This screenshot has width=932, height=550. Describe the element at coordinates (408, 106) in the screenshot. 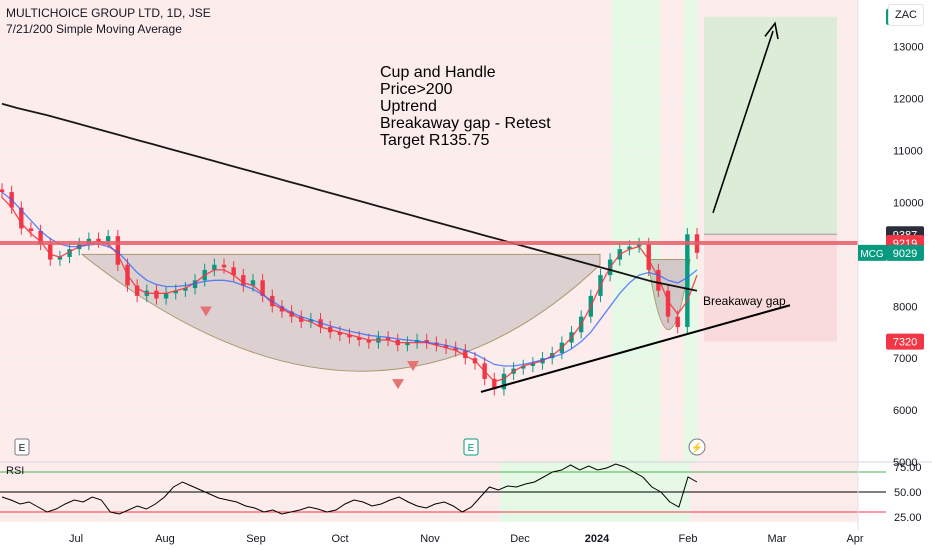

I see `annotation-line: Uptrend` at that location.